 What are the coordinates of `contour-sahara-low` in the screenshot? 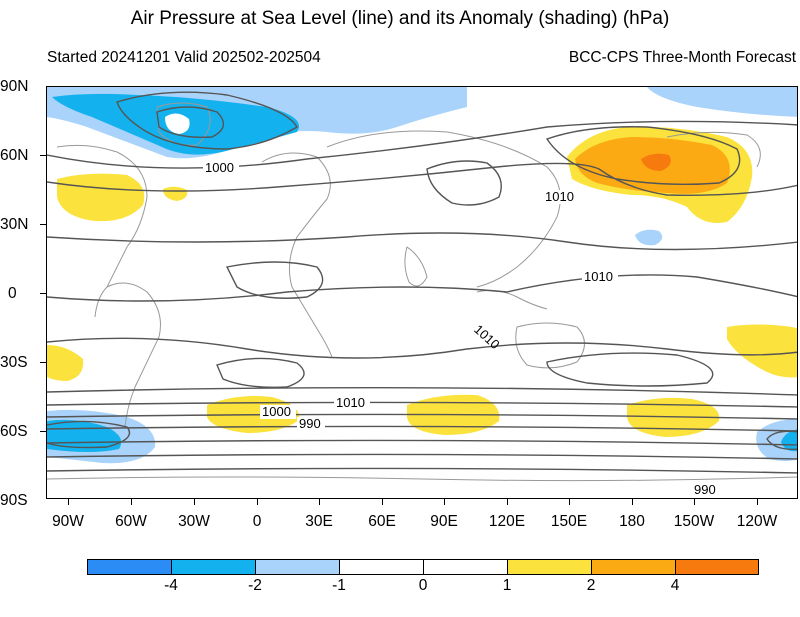 It's located at (274, 280).